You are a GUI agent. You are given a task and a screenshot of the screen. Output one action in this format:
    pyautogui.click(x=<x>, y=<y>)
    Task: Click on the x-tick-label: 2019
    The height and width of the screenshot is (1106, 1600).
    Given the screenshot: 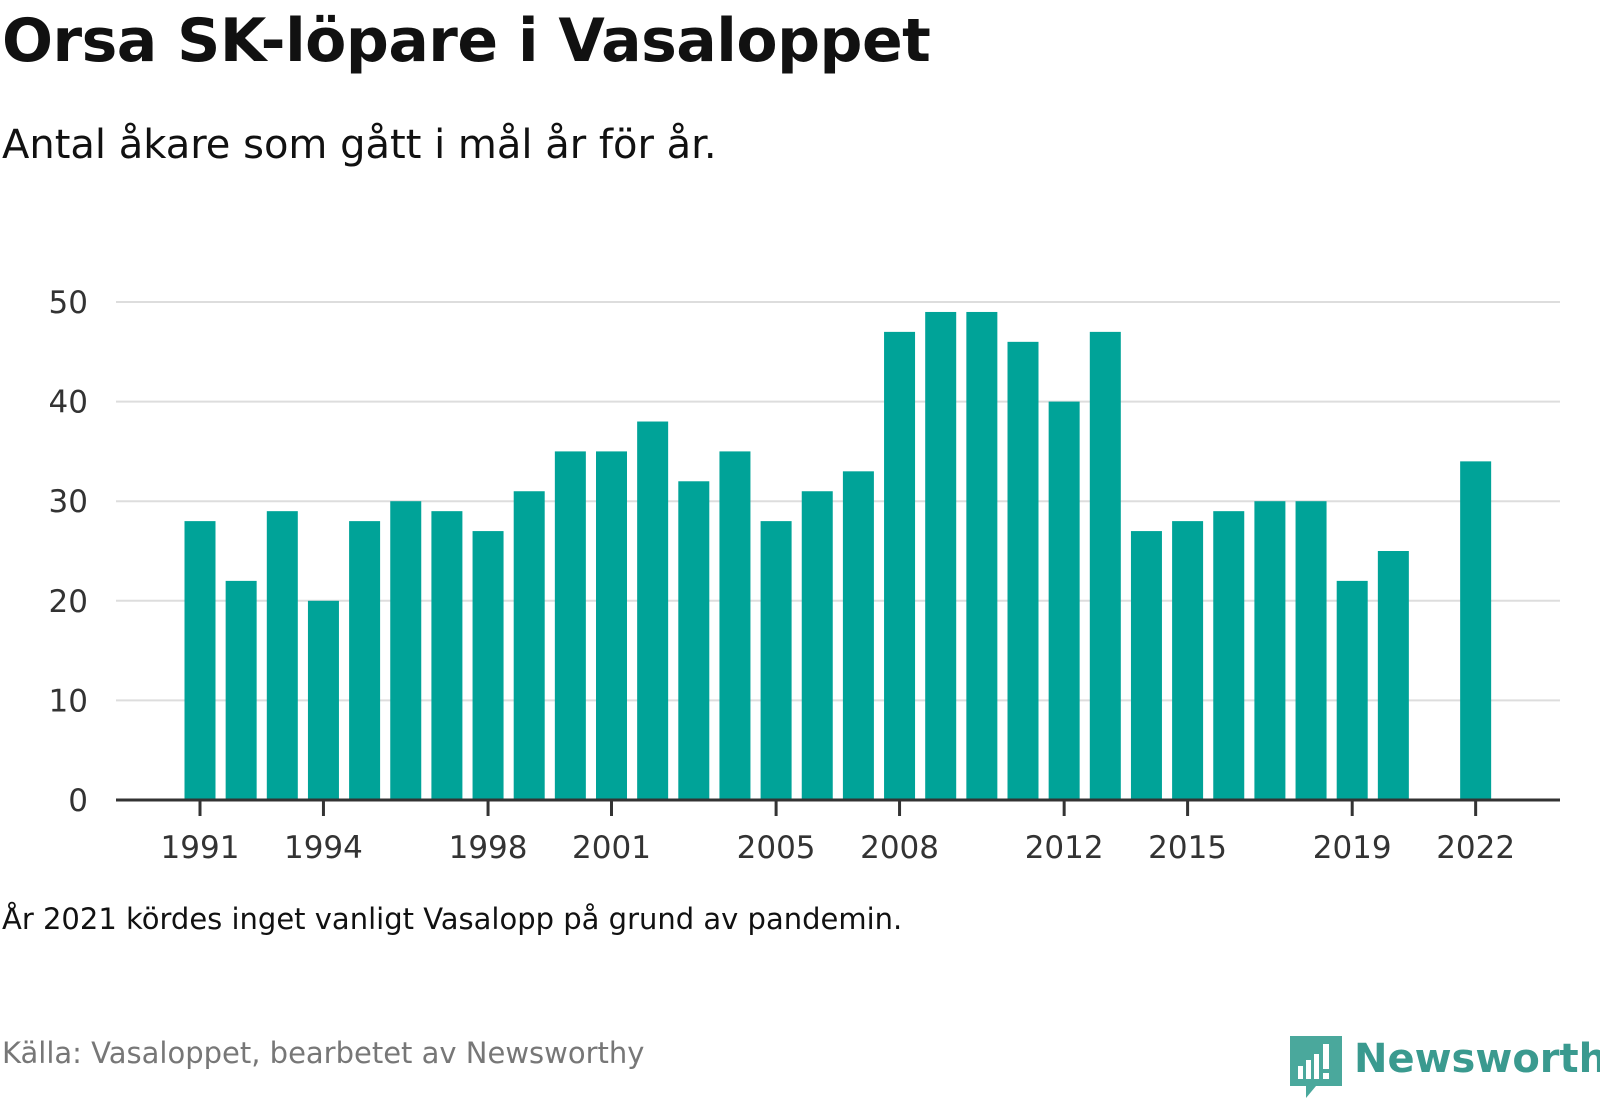 What is the action you would take?
    pyautogui.click(x=1352, y=848)
    